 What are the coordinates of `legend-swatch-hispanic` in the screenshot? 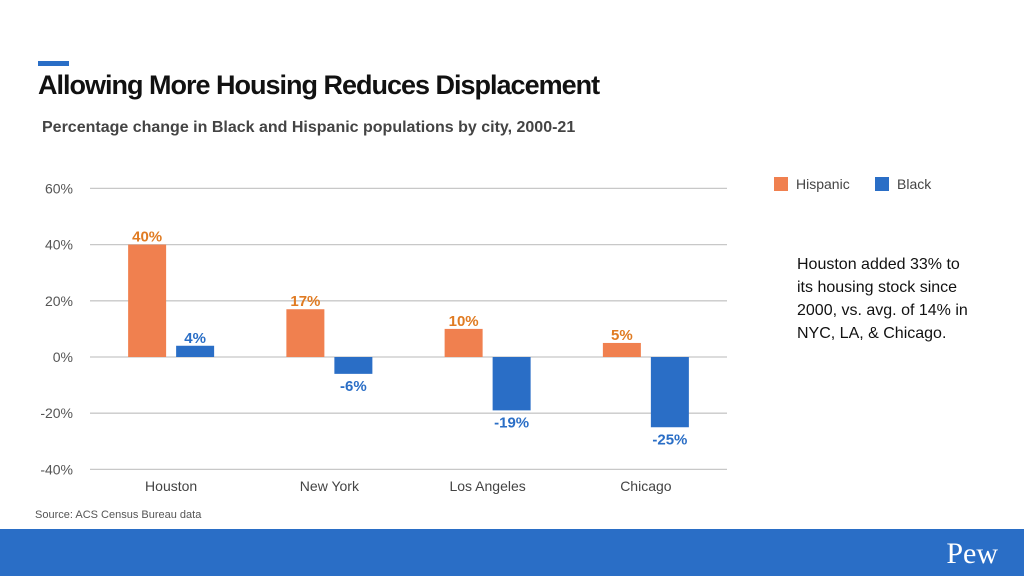 It's located at (781, 184).